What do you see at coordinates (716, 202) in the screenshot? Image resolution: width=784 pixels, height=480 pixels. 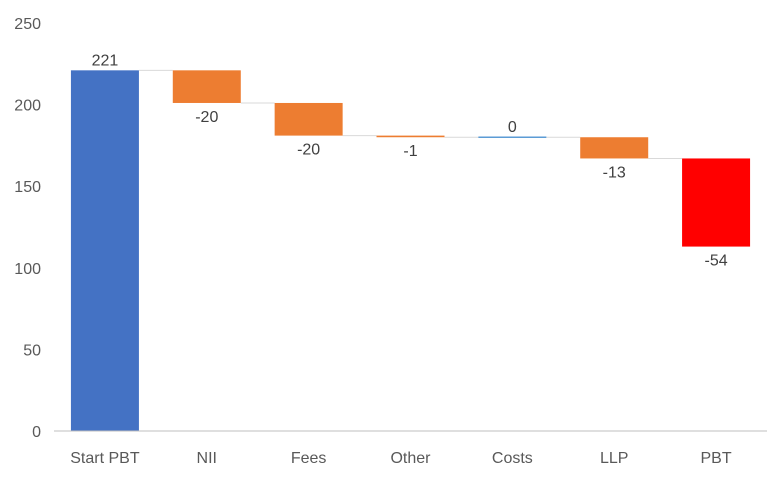 I see `bar-pbt` at bounding box center [716, 202].